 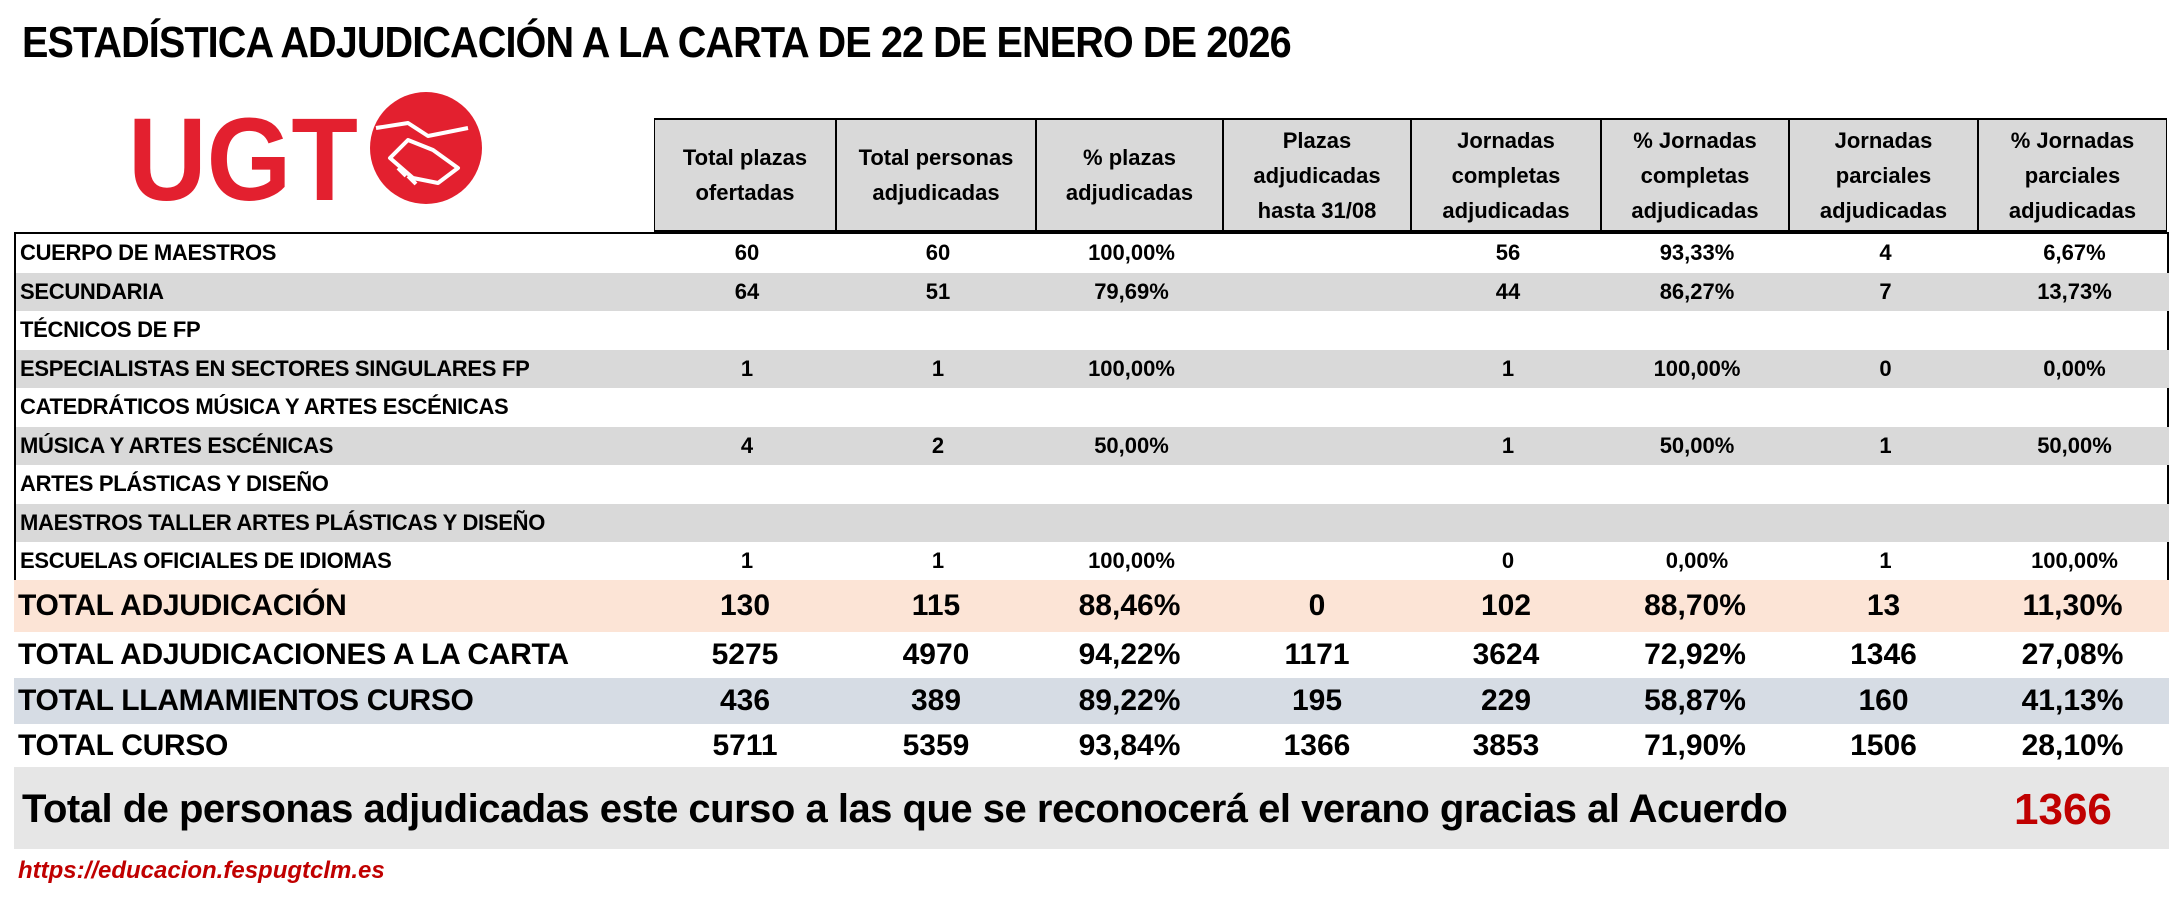 What do you see at coordinates (148, 253) in the screenshot?
I see `row-label: CUERPO DE MAESTROS` at bounding box center [148, 253].